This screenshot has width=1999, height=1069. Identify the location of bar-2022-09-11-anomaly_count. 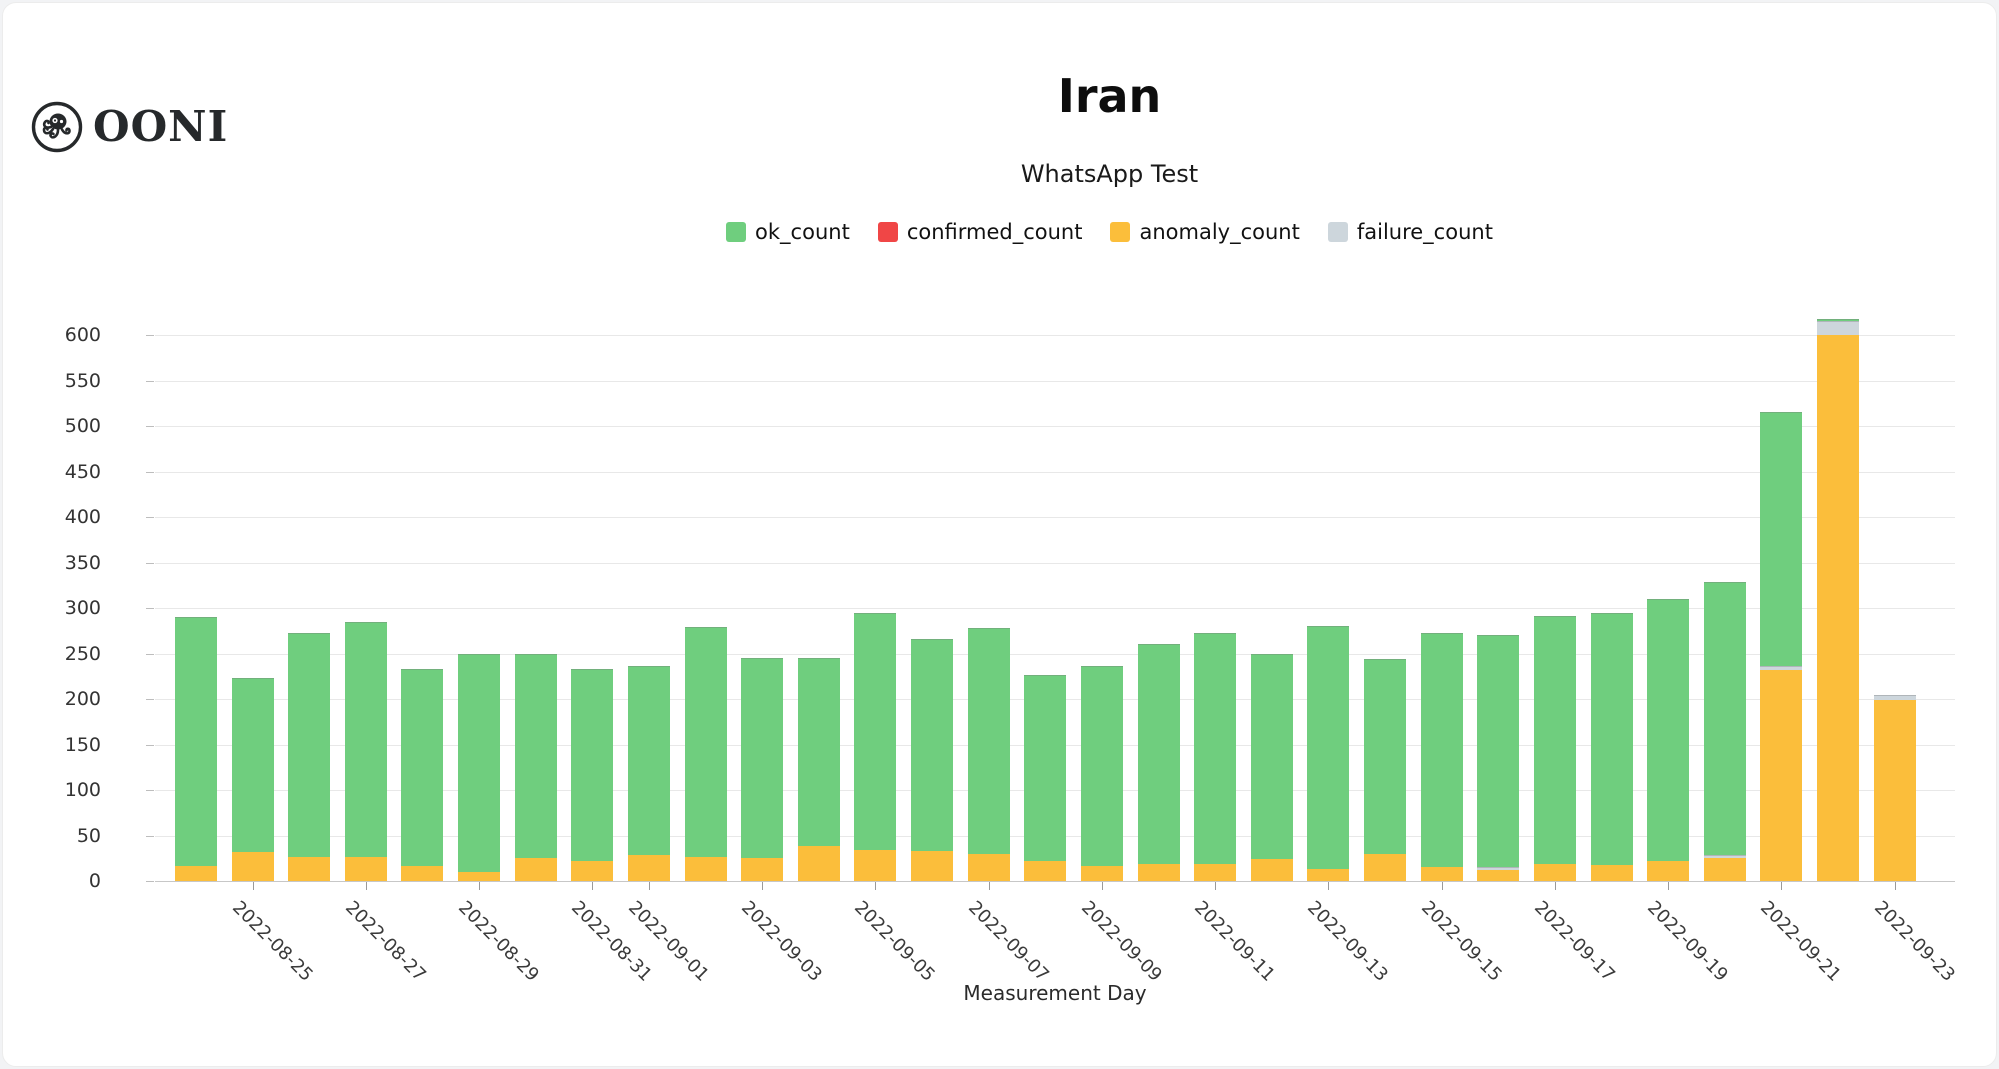
(1215, 872).